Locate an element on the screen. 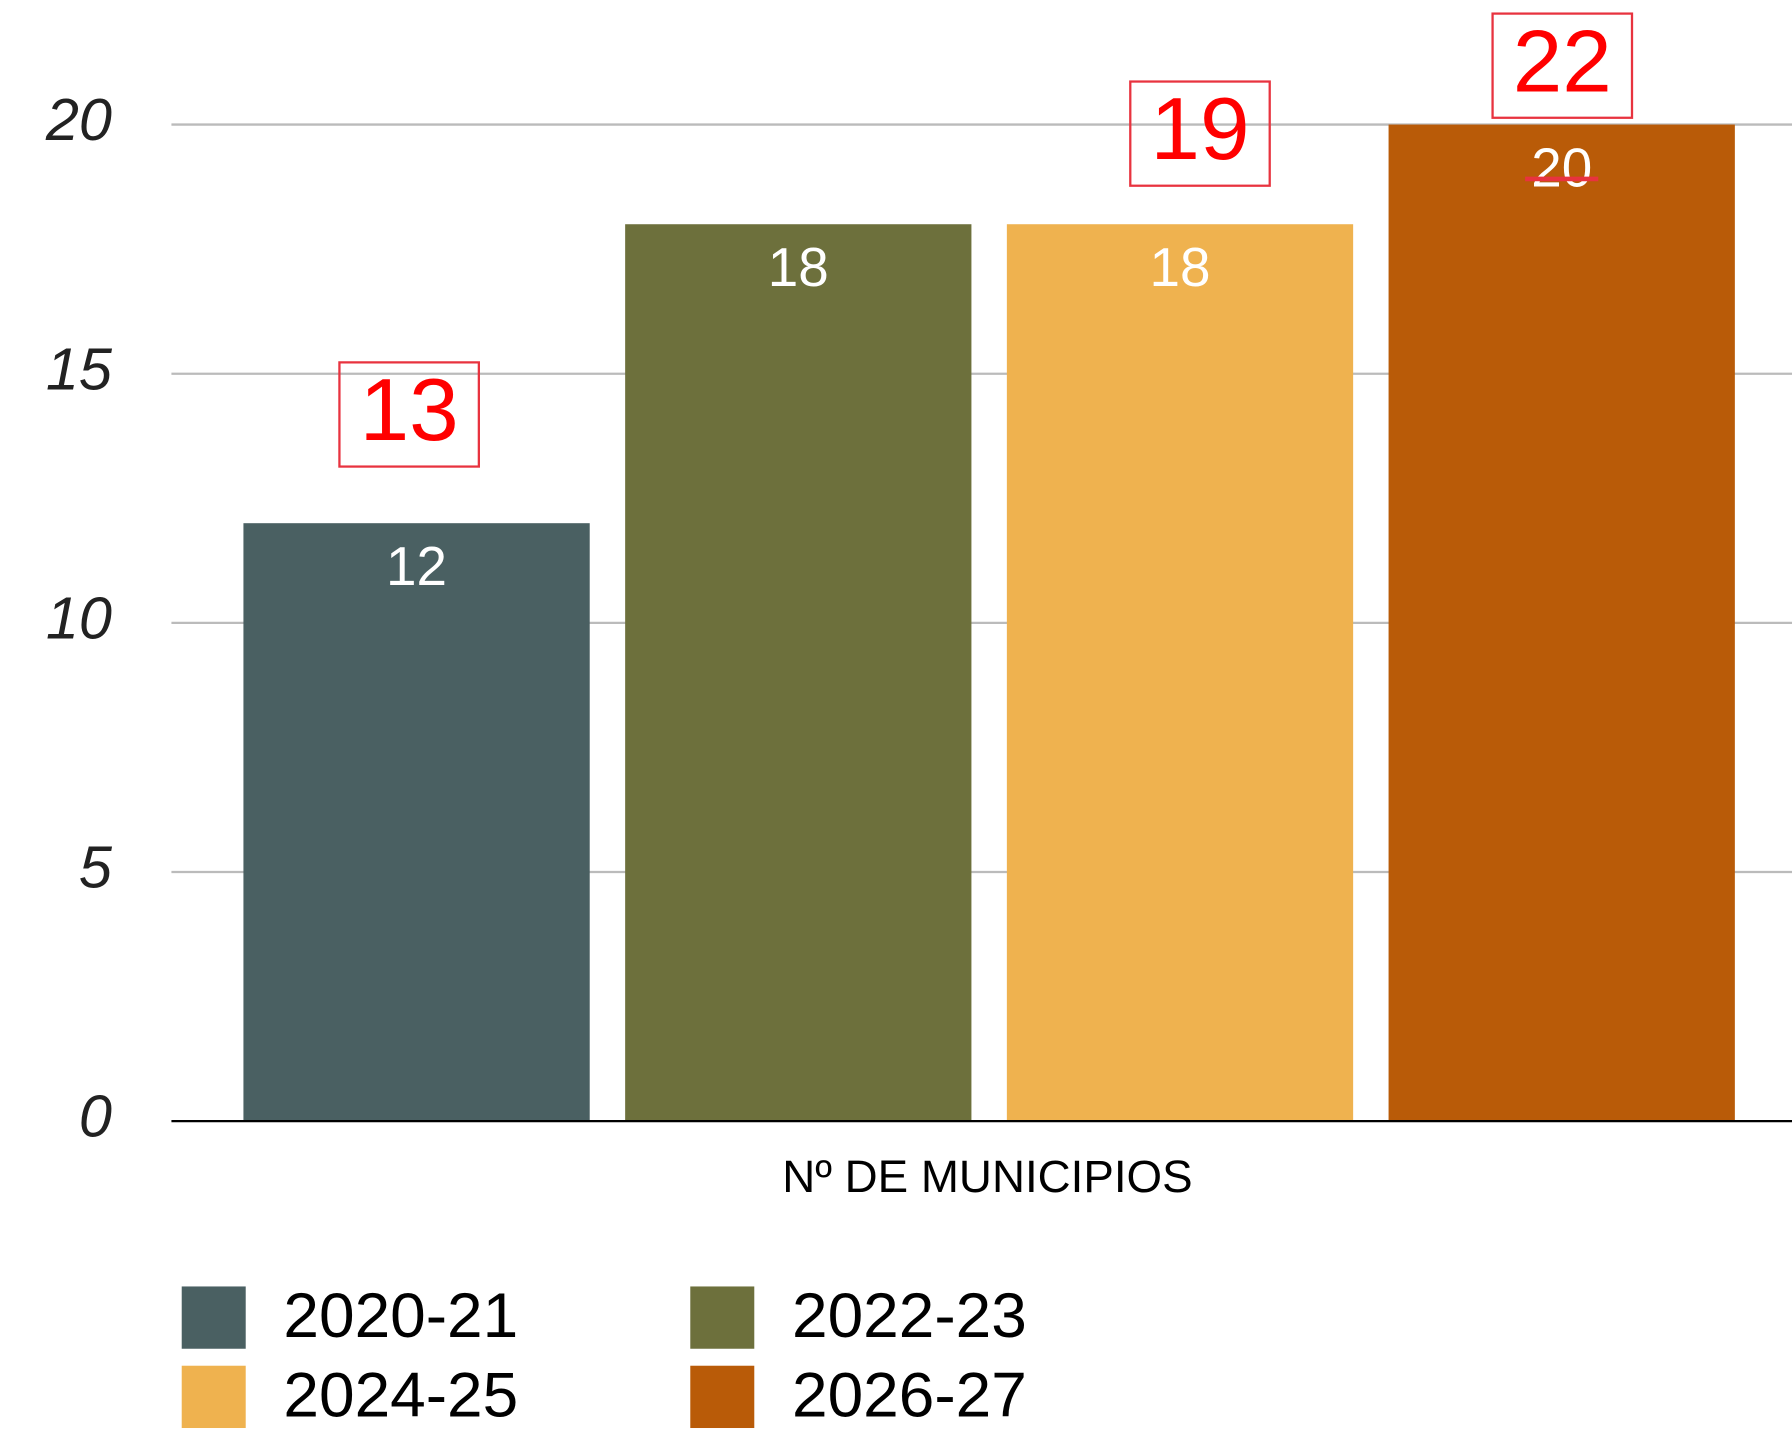 The width and height of the screenshot is (1792, 1445). value-label: 20 is located at coordinates (1561, 168).